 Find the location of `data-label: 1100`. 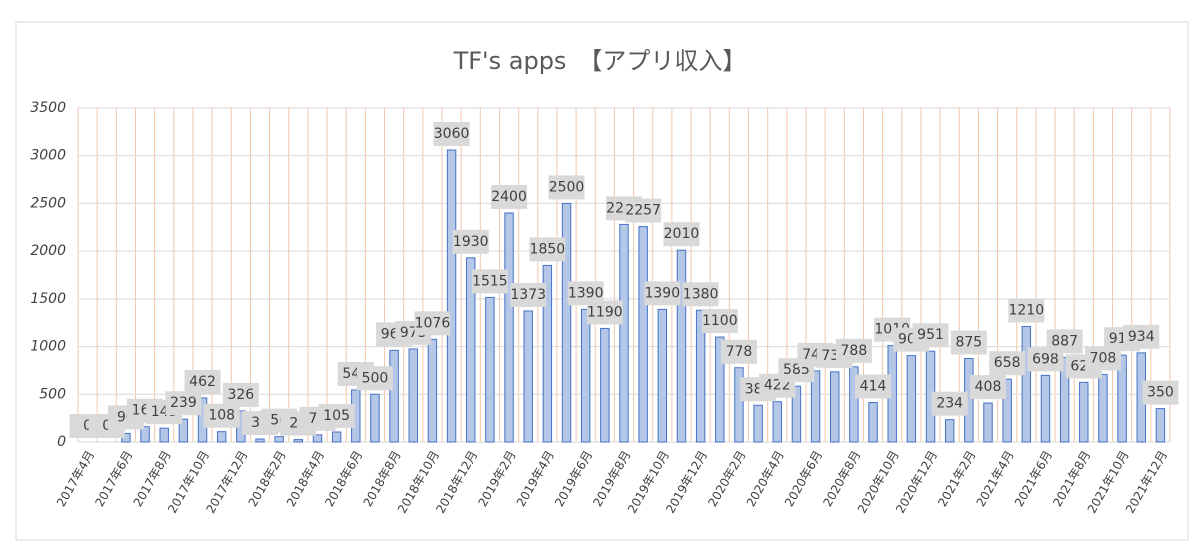

data-label: 1100 is located at coordinates (720, 321).